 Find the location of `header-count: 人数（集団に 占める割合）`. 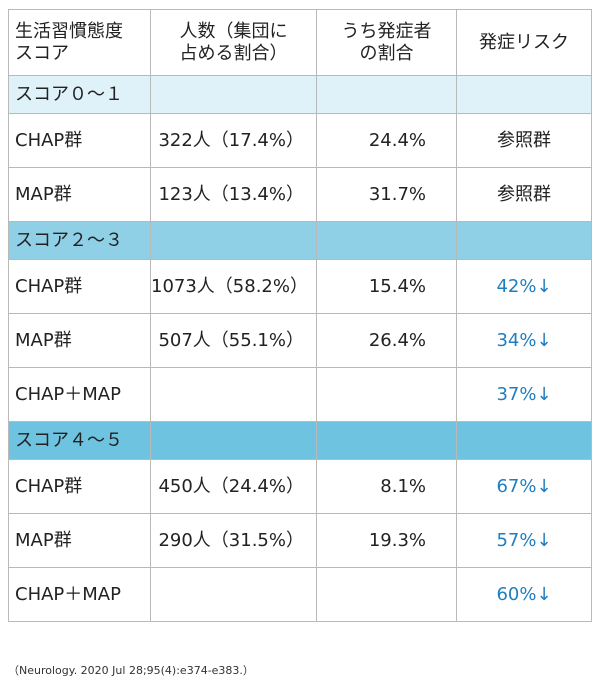

header-count: 人数（集団に 占める割合） is located at coordinates (233, 42).